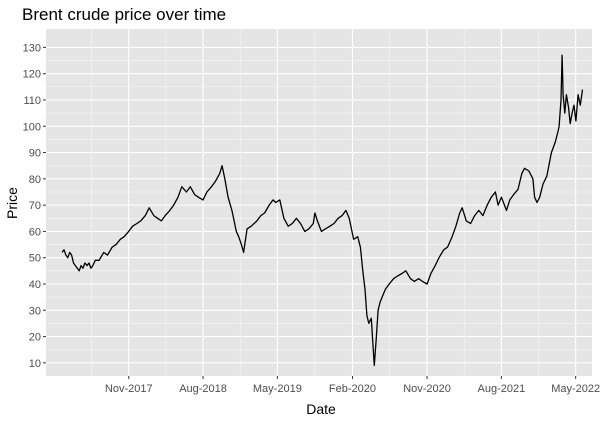  Describe the element at coordinates (35, 232) in the screenshot. I see `y-tick-label: 60` at that location.